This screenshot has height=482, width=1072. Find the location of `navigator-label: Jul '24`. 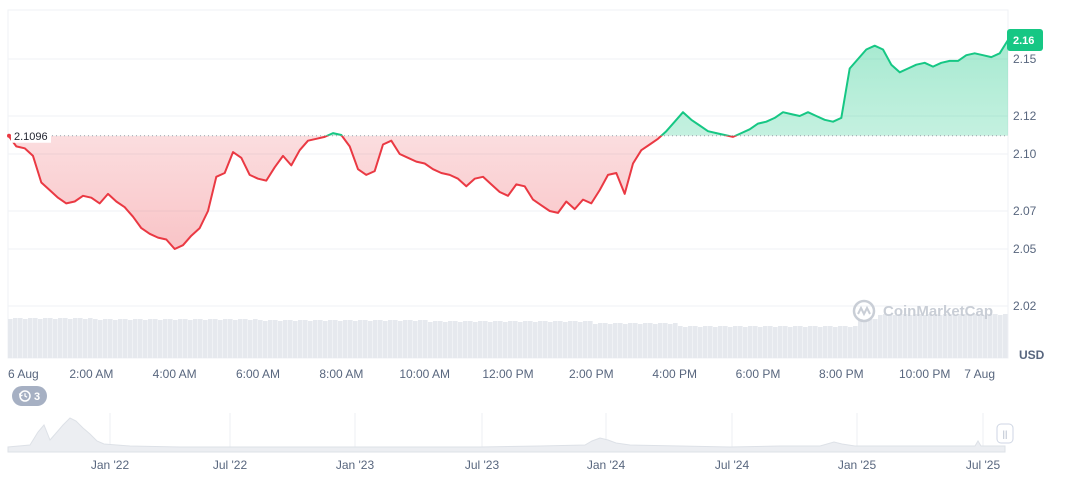

navigator-label: Jul '24 is located at coordinates (732, 465).